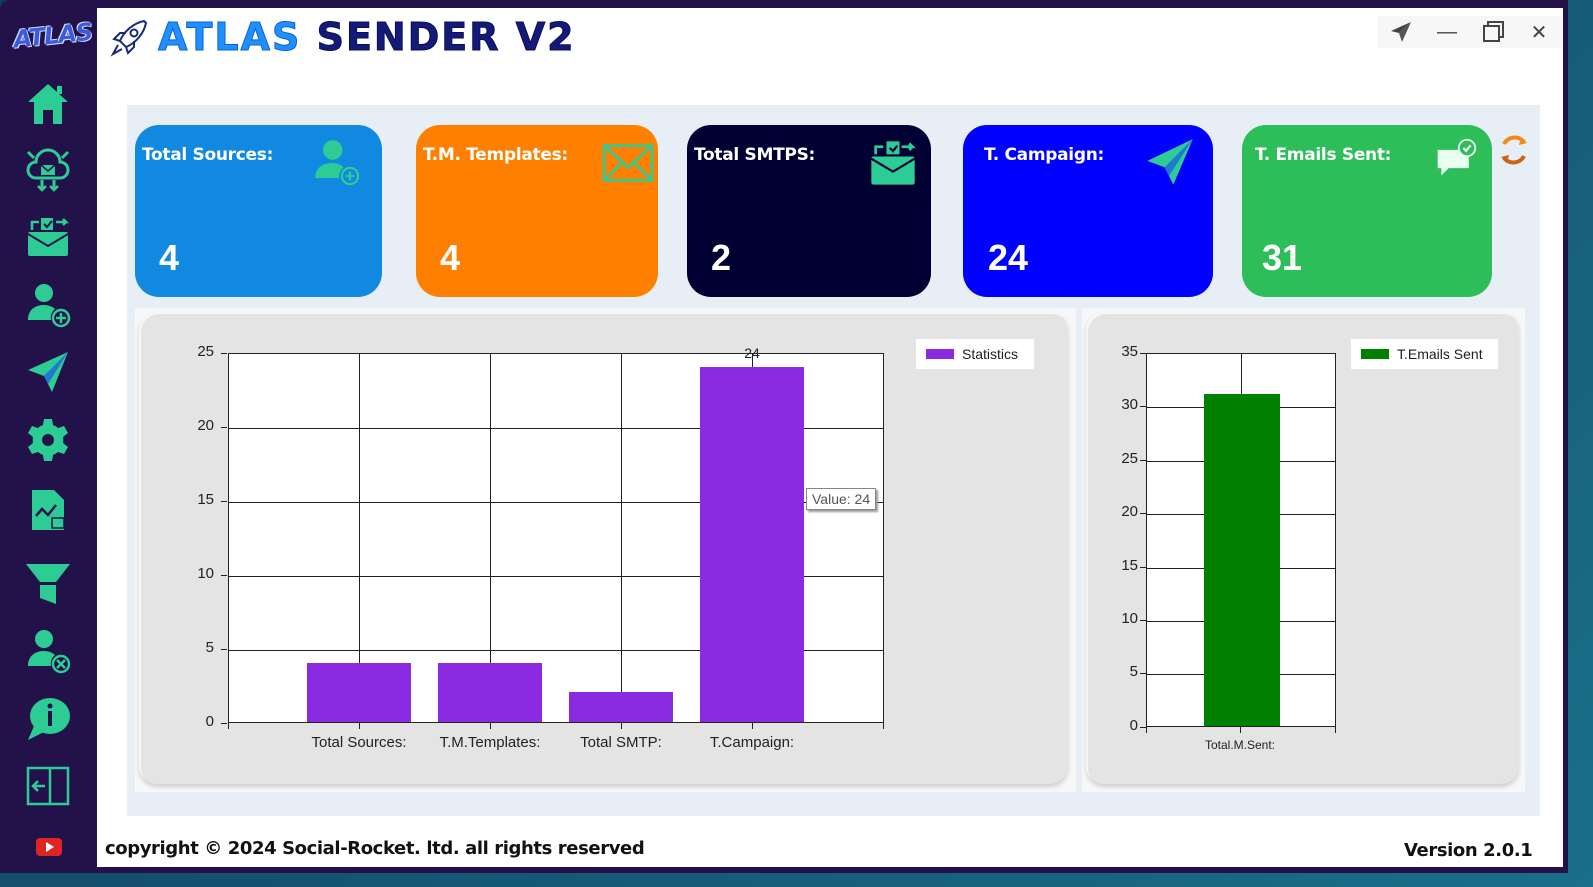 The image size is (1593, 887). I want to click on bar-data-label: 24, so click(752, 353).